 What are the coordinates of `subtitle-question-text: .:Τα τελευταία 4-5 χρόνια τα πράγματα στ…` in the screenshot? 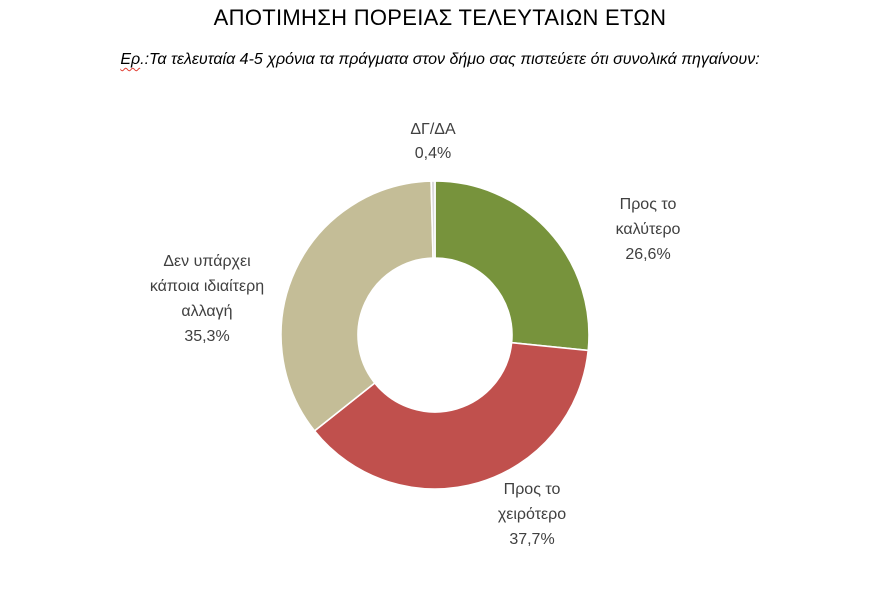 It's located at (450, 59).